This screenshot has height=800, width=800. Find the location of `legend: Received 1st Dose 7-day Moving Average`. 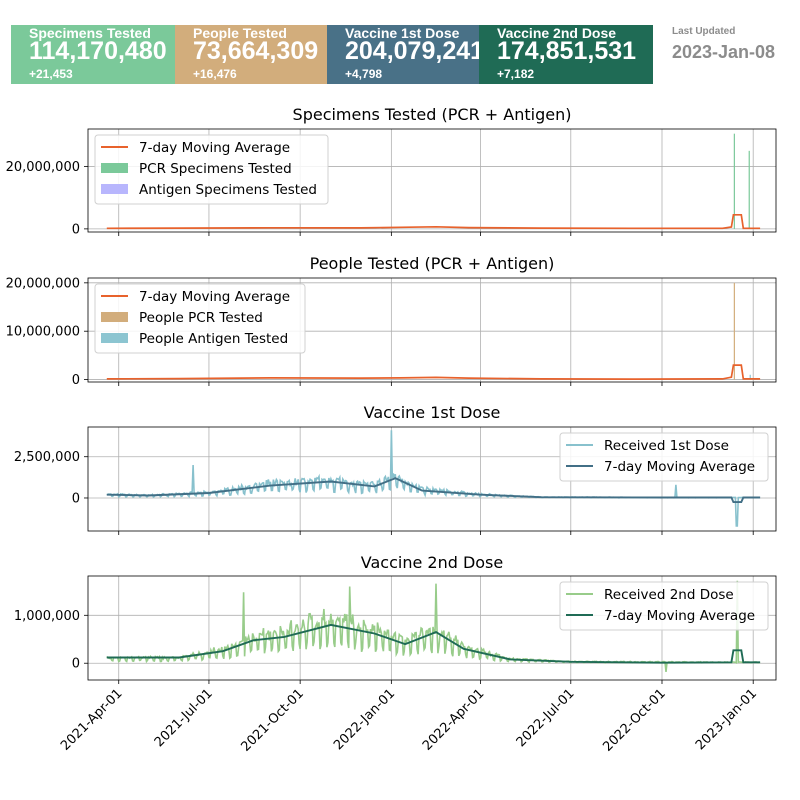

legend: Received 1st Dose 7-day Moving Average is located at coordinates (664, 457).